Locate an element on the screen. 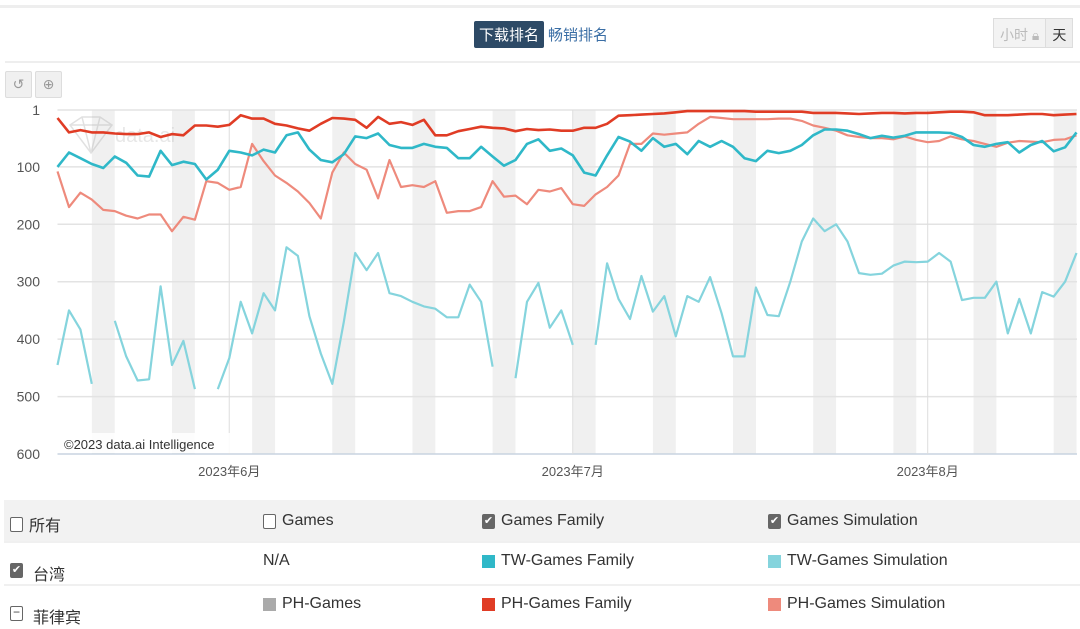  category-games-family: ✔ Games Family is located at coordinates (543, 521).